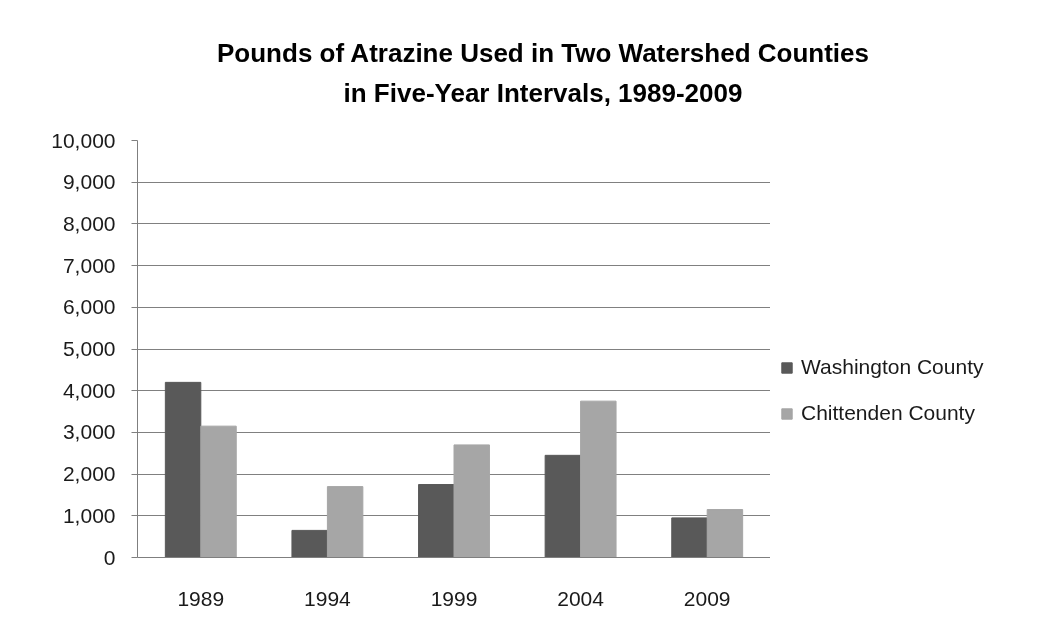 The width and height of the screenshot is (1062, 641). What do you see at coordinates (543, 73) in the screenshot?
I see `chart-title: Pounds of Atrazine Used in Two Watershed Counties in Five-Year Intervals, 1989-2009` at bounding box center [543, 73].